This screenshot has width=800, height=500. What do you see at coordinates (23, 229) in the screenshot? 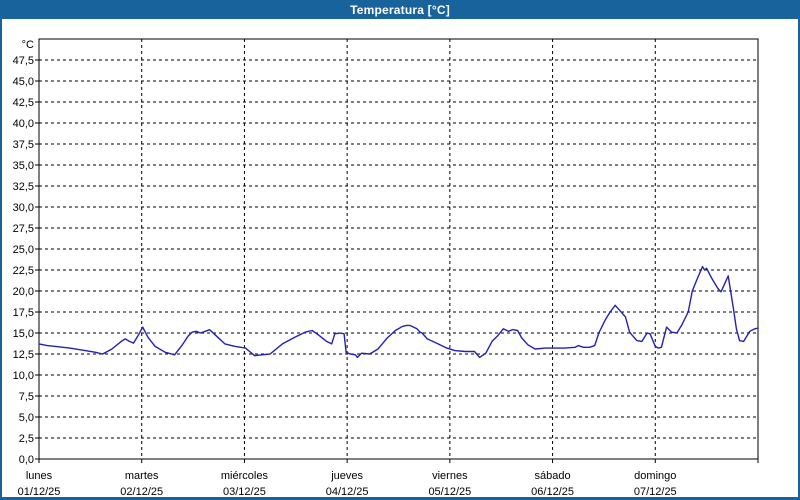
I see `y-tick-label: 27,5` at bounding box center [23, 229].